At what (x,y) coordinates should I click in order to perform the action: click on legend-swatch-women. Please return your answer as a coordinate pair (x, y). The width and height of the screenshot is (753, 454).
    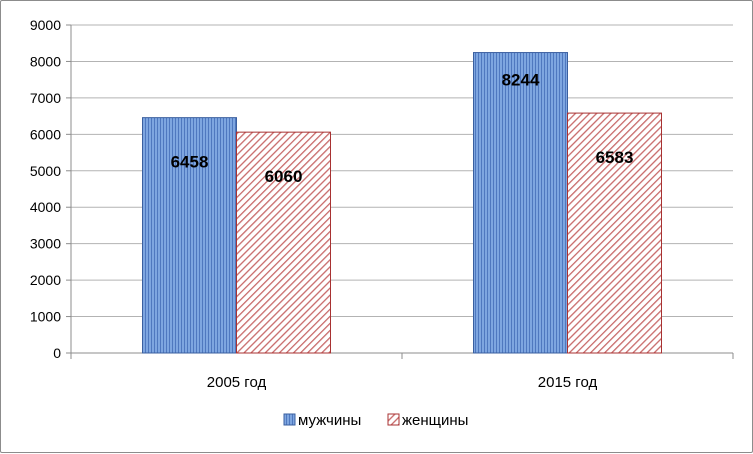
    Looking at the image, I should click on (393, 419).